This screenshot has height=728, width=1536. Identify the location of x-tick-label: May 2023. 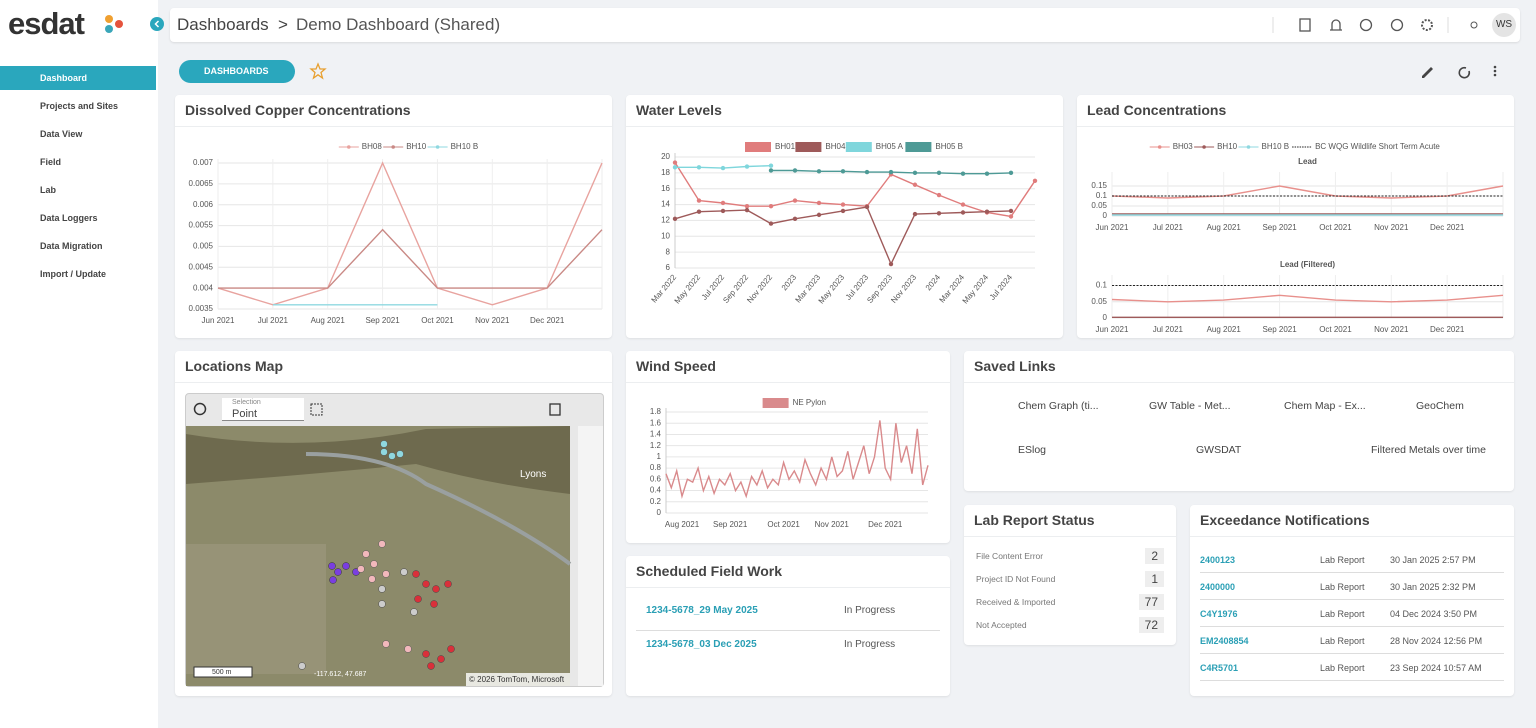
(832, 288).